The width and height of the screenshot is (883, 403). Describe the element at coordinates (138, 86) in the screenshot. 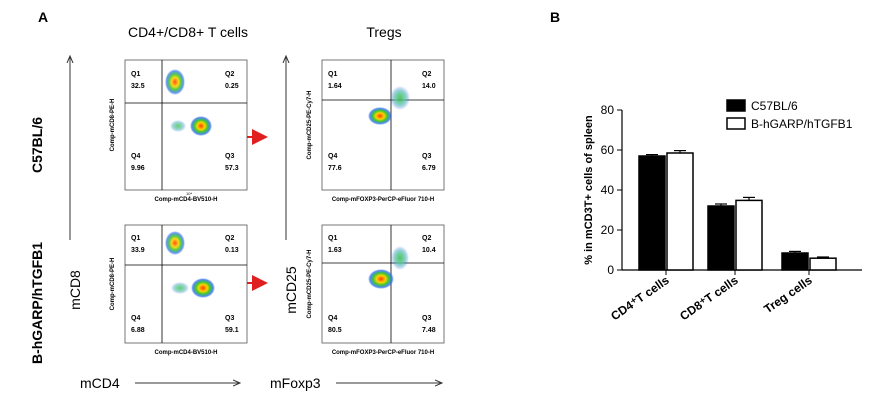

I see `quad-value: 32.5` at that location.